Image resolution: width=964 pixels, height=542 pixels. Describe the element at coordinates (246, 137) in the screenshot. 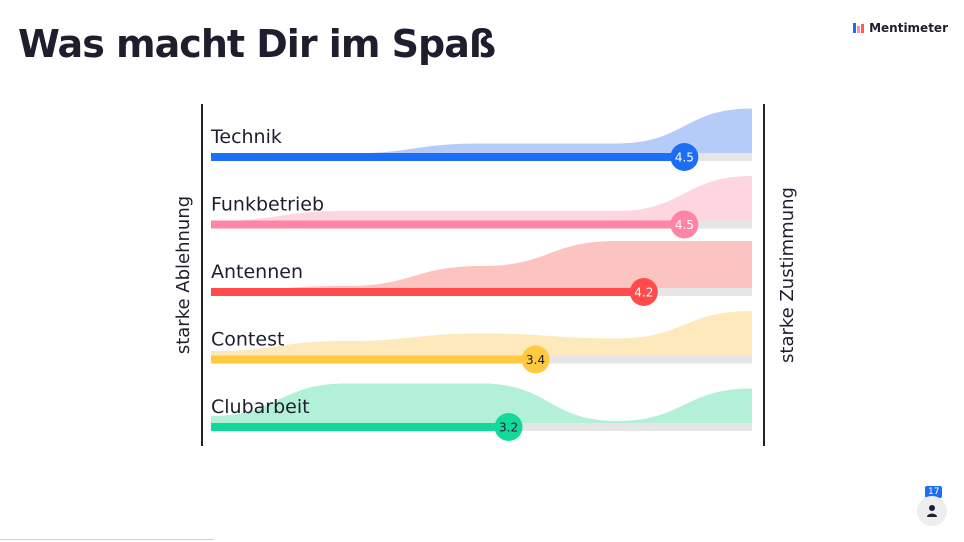

I see `statement-label: Technik` at that location.